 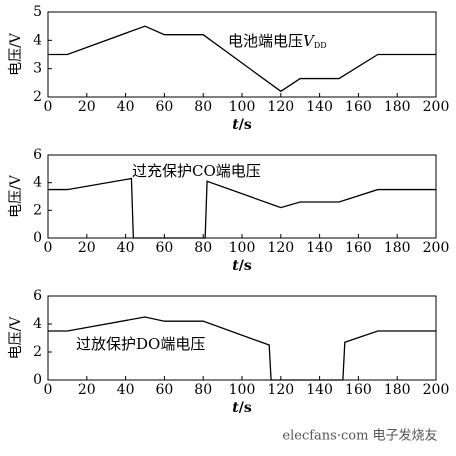 I want to click on annotation: 电池端电压VDD, so click(x=277, y=41).